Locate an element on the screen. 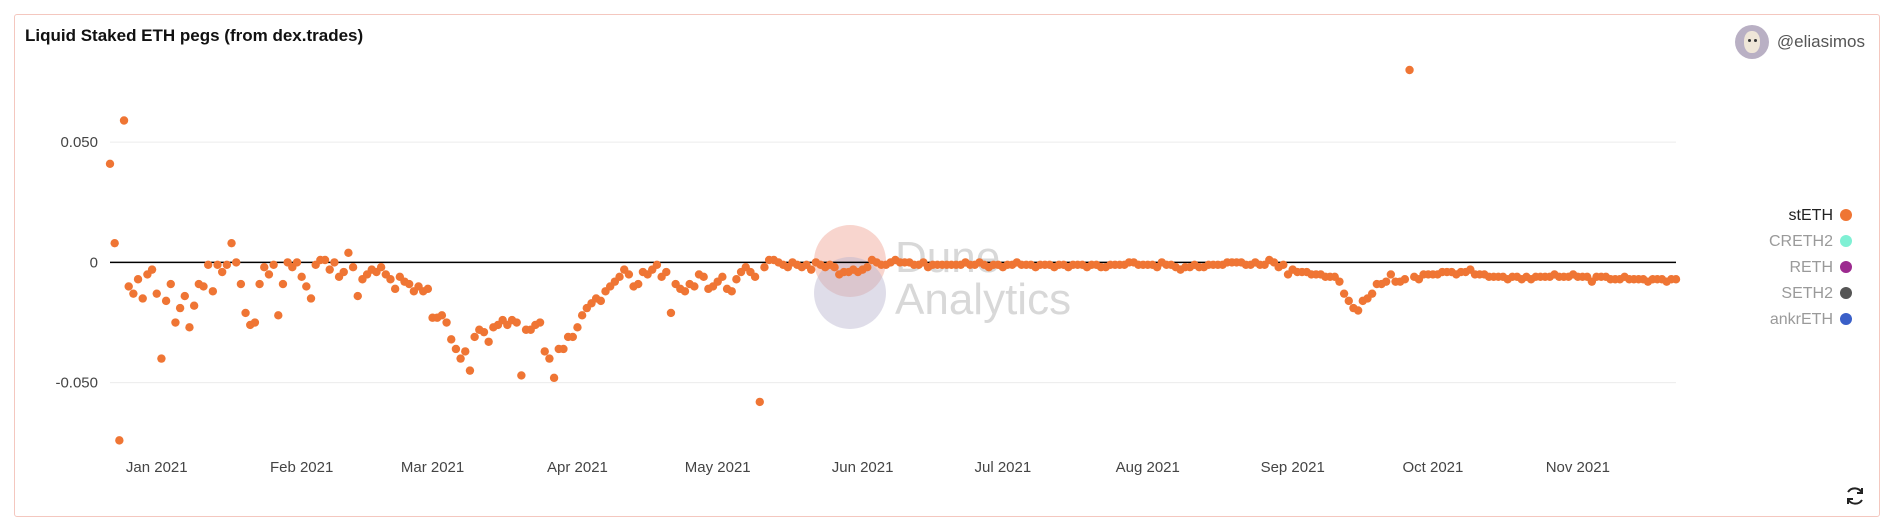 This screenshot has height=532, width=1894. author-badge: @eliasimos is located at coordinates (1799, 42).